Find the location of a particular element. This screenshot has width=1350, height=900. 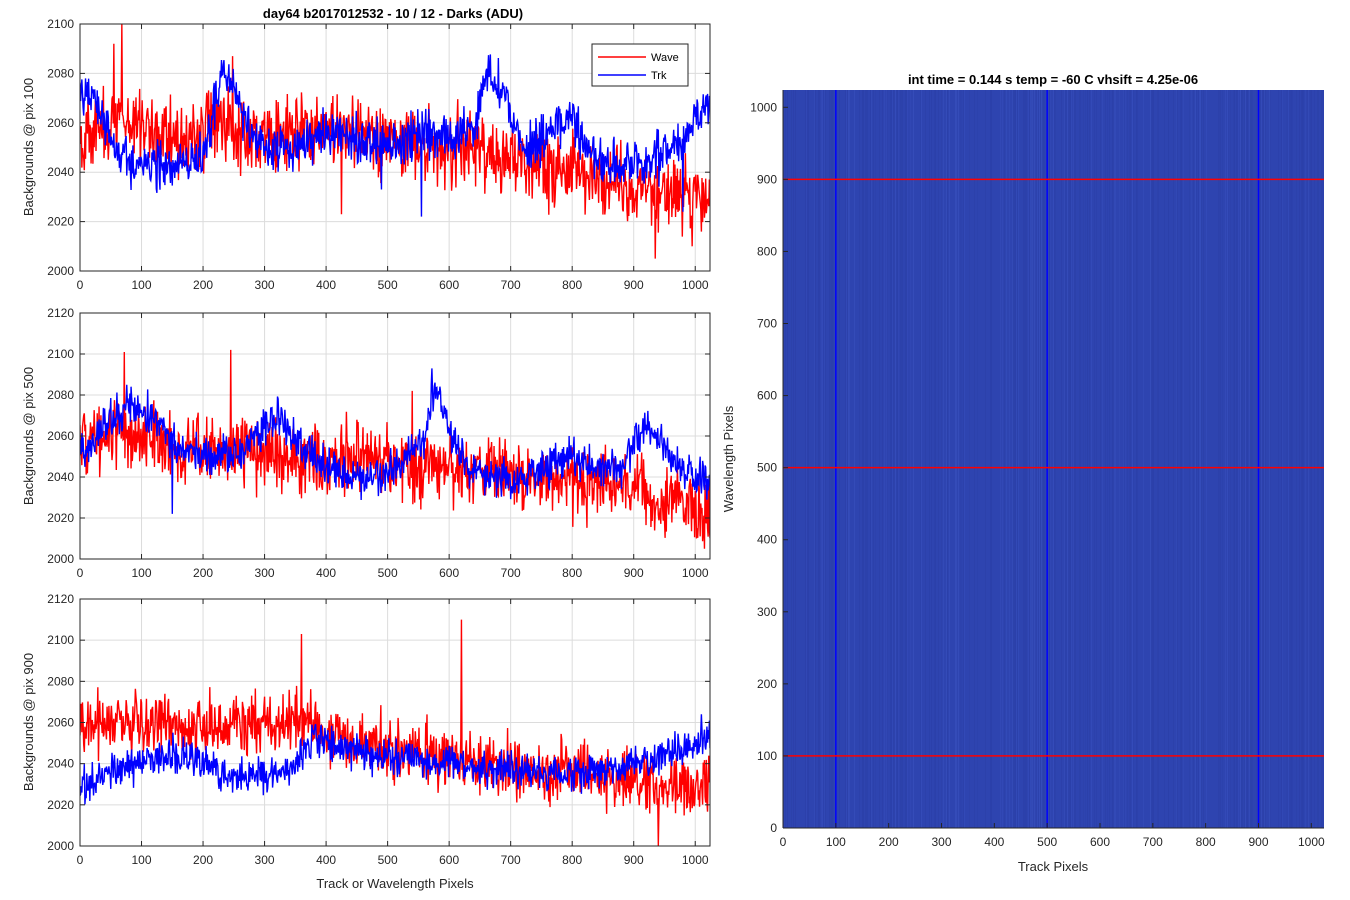

heatmap-x-tick-label: 500 is located at coordinates (1047, 842).